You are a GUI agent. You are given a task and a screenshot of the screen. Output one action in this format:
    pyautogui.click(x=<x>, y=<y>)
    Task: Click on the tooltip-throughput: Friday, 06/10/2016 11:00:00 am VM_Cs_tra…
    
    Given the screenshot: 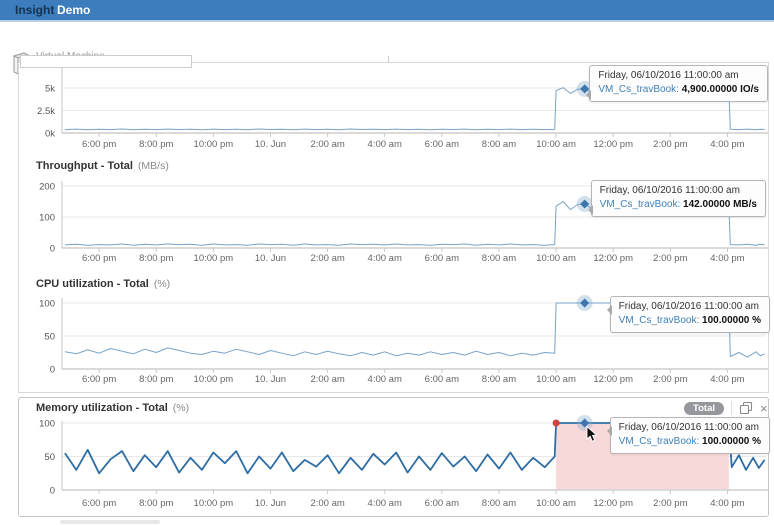 What is the action you would take?
    pyautogui.click(x=676, y=198)
    